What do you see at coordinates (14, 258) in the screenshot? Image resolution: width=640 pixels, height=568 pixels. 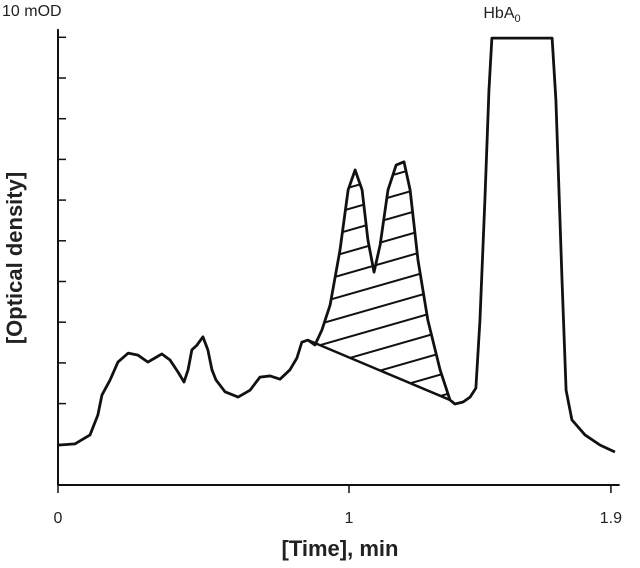 I see `y-axis-label: [Optical density]` at bounding box center [14, 258].